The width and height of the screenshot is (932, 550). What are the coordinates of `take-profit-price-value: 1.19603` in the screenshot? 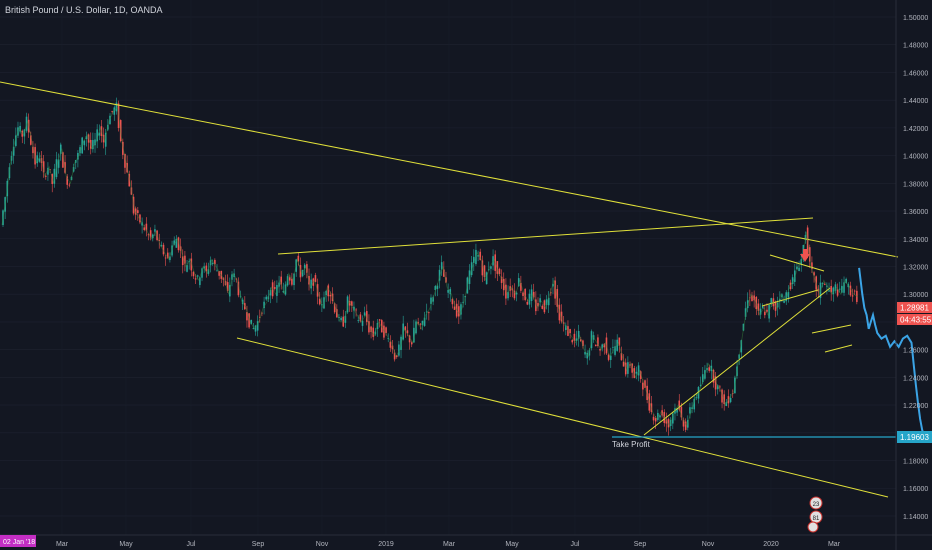 It's located at (914, 437).